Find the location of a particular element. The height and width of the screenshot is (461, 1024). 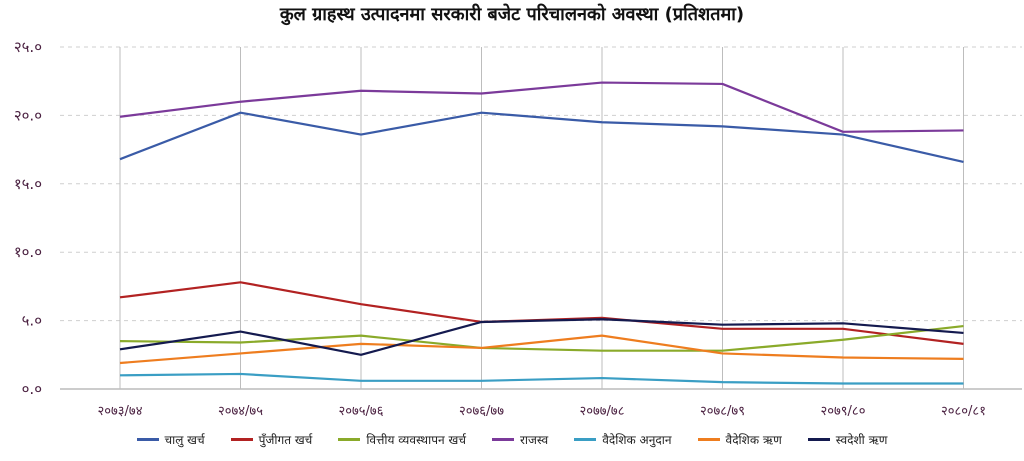

legend-item: चालु खर्च is located at coordinates (170, 439).